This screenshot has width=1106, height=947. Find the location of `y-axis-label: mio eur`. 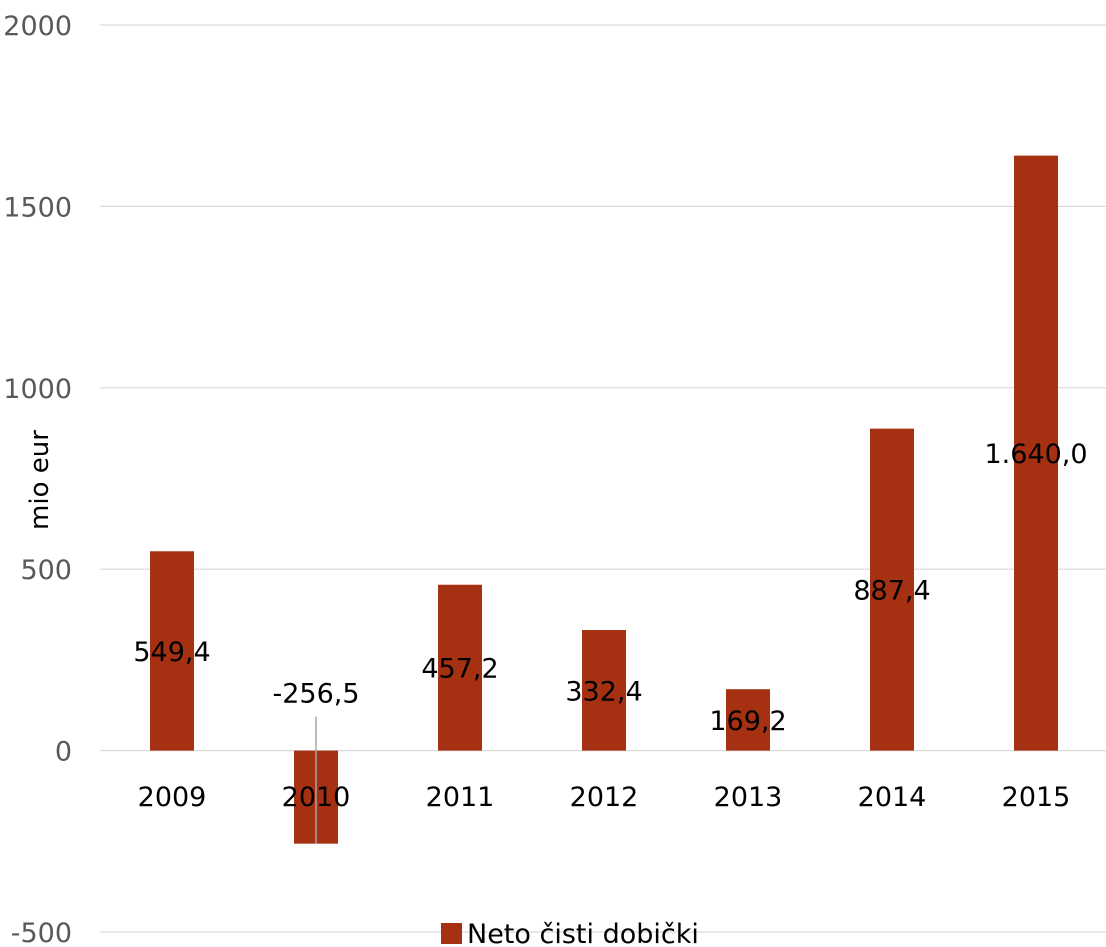

y-axis-label: mio eur is located at coordinates (40, 480).